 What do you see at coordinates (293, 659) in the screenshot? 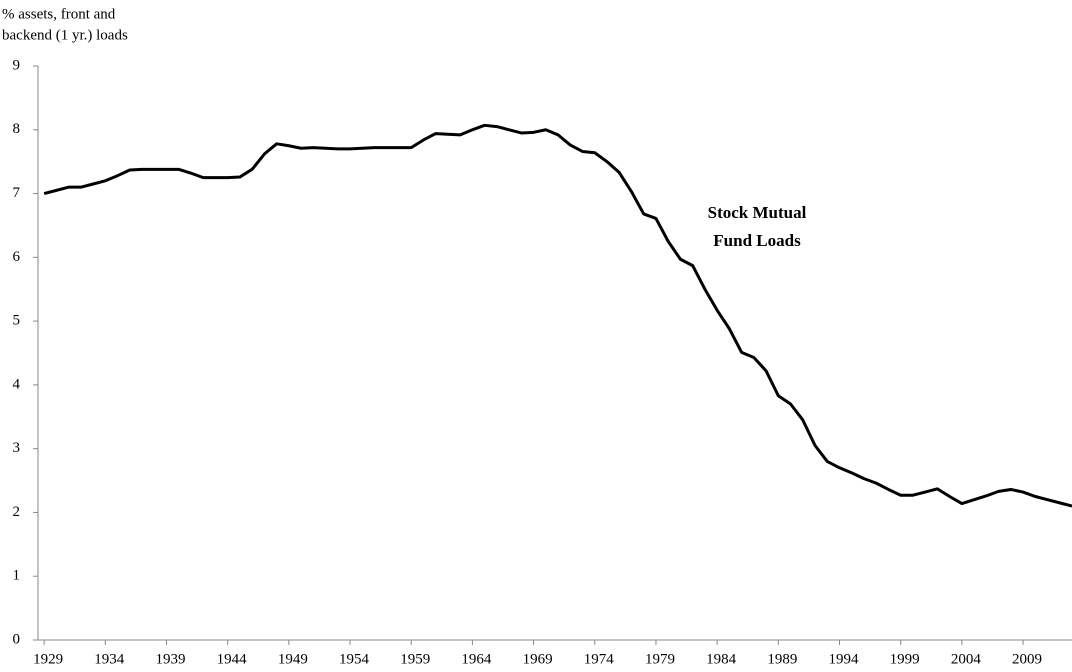
I see `x-tick-label: 1949` at bounding box center [293, 659].